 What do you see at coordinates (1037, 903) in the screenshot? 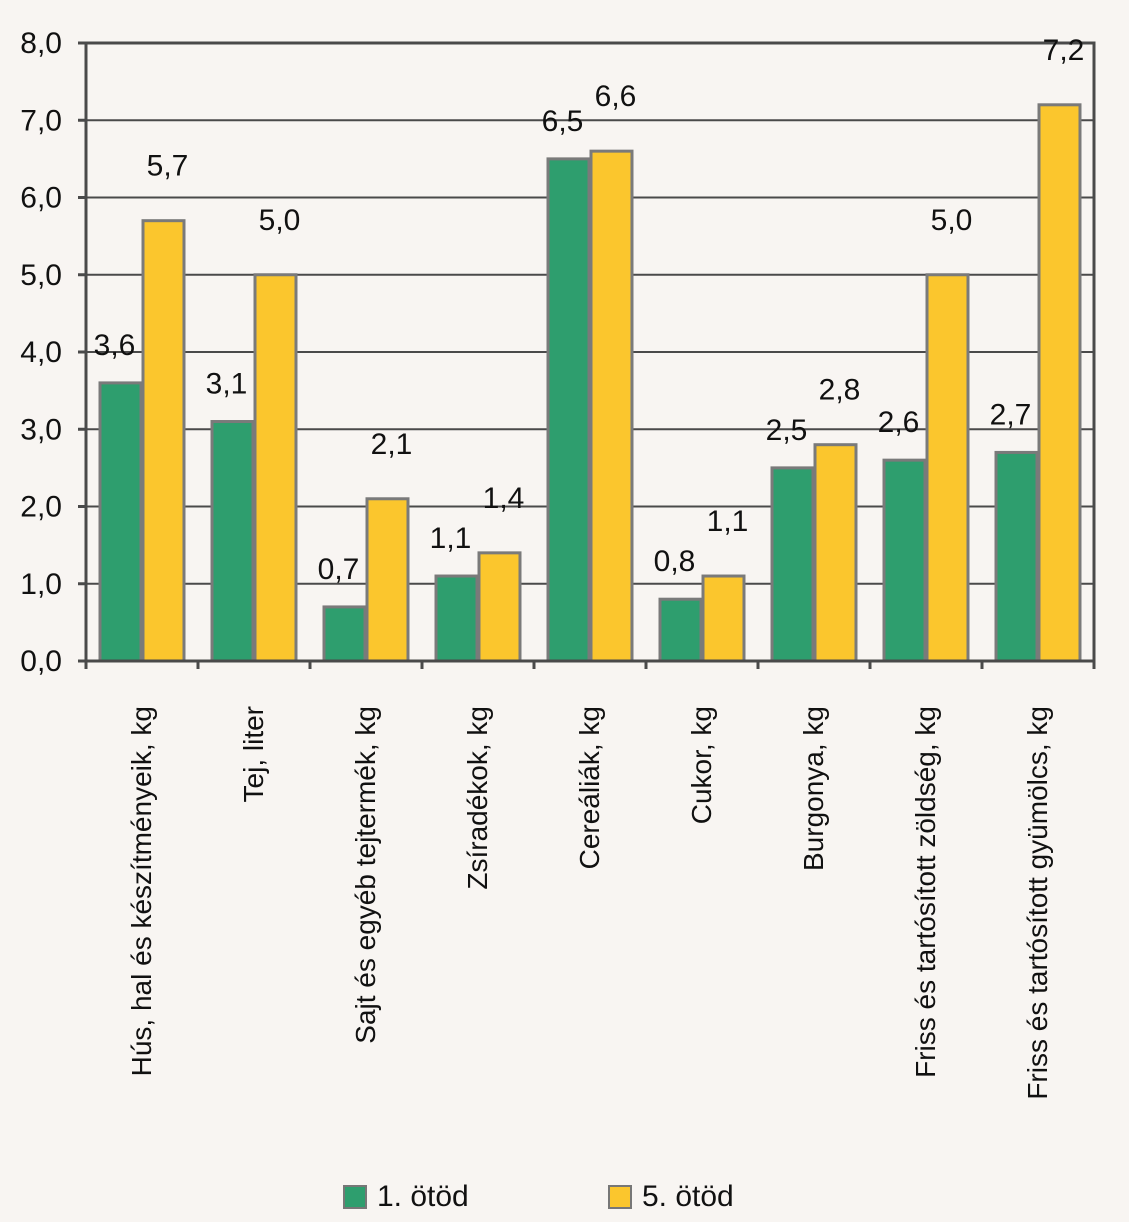
I see `category-label: Friss és tartósított gyümölcs, kg` at bounding box center [1037, 903].